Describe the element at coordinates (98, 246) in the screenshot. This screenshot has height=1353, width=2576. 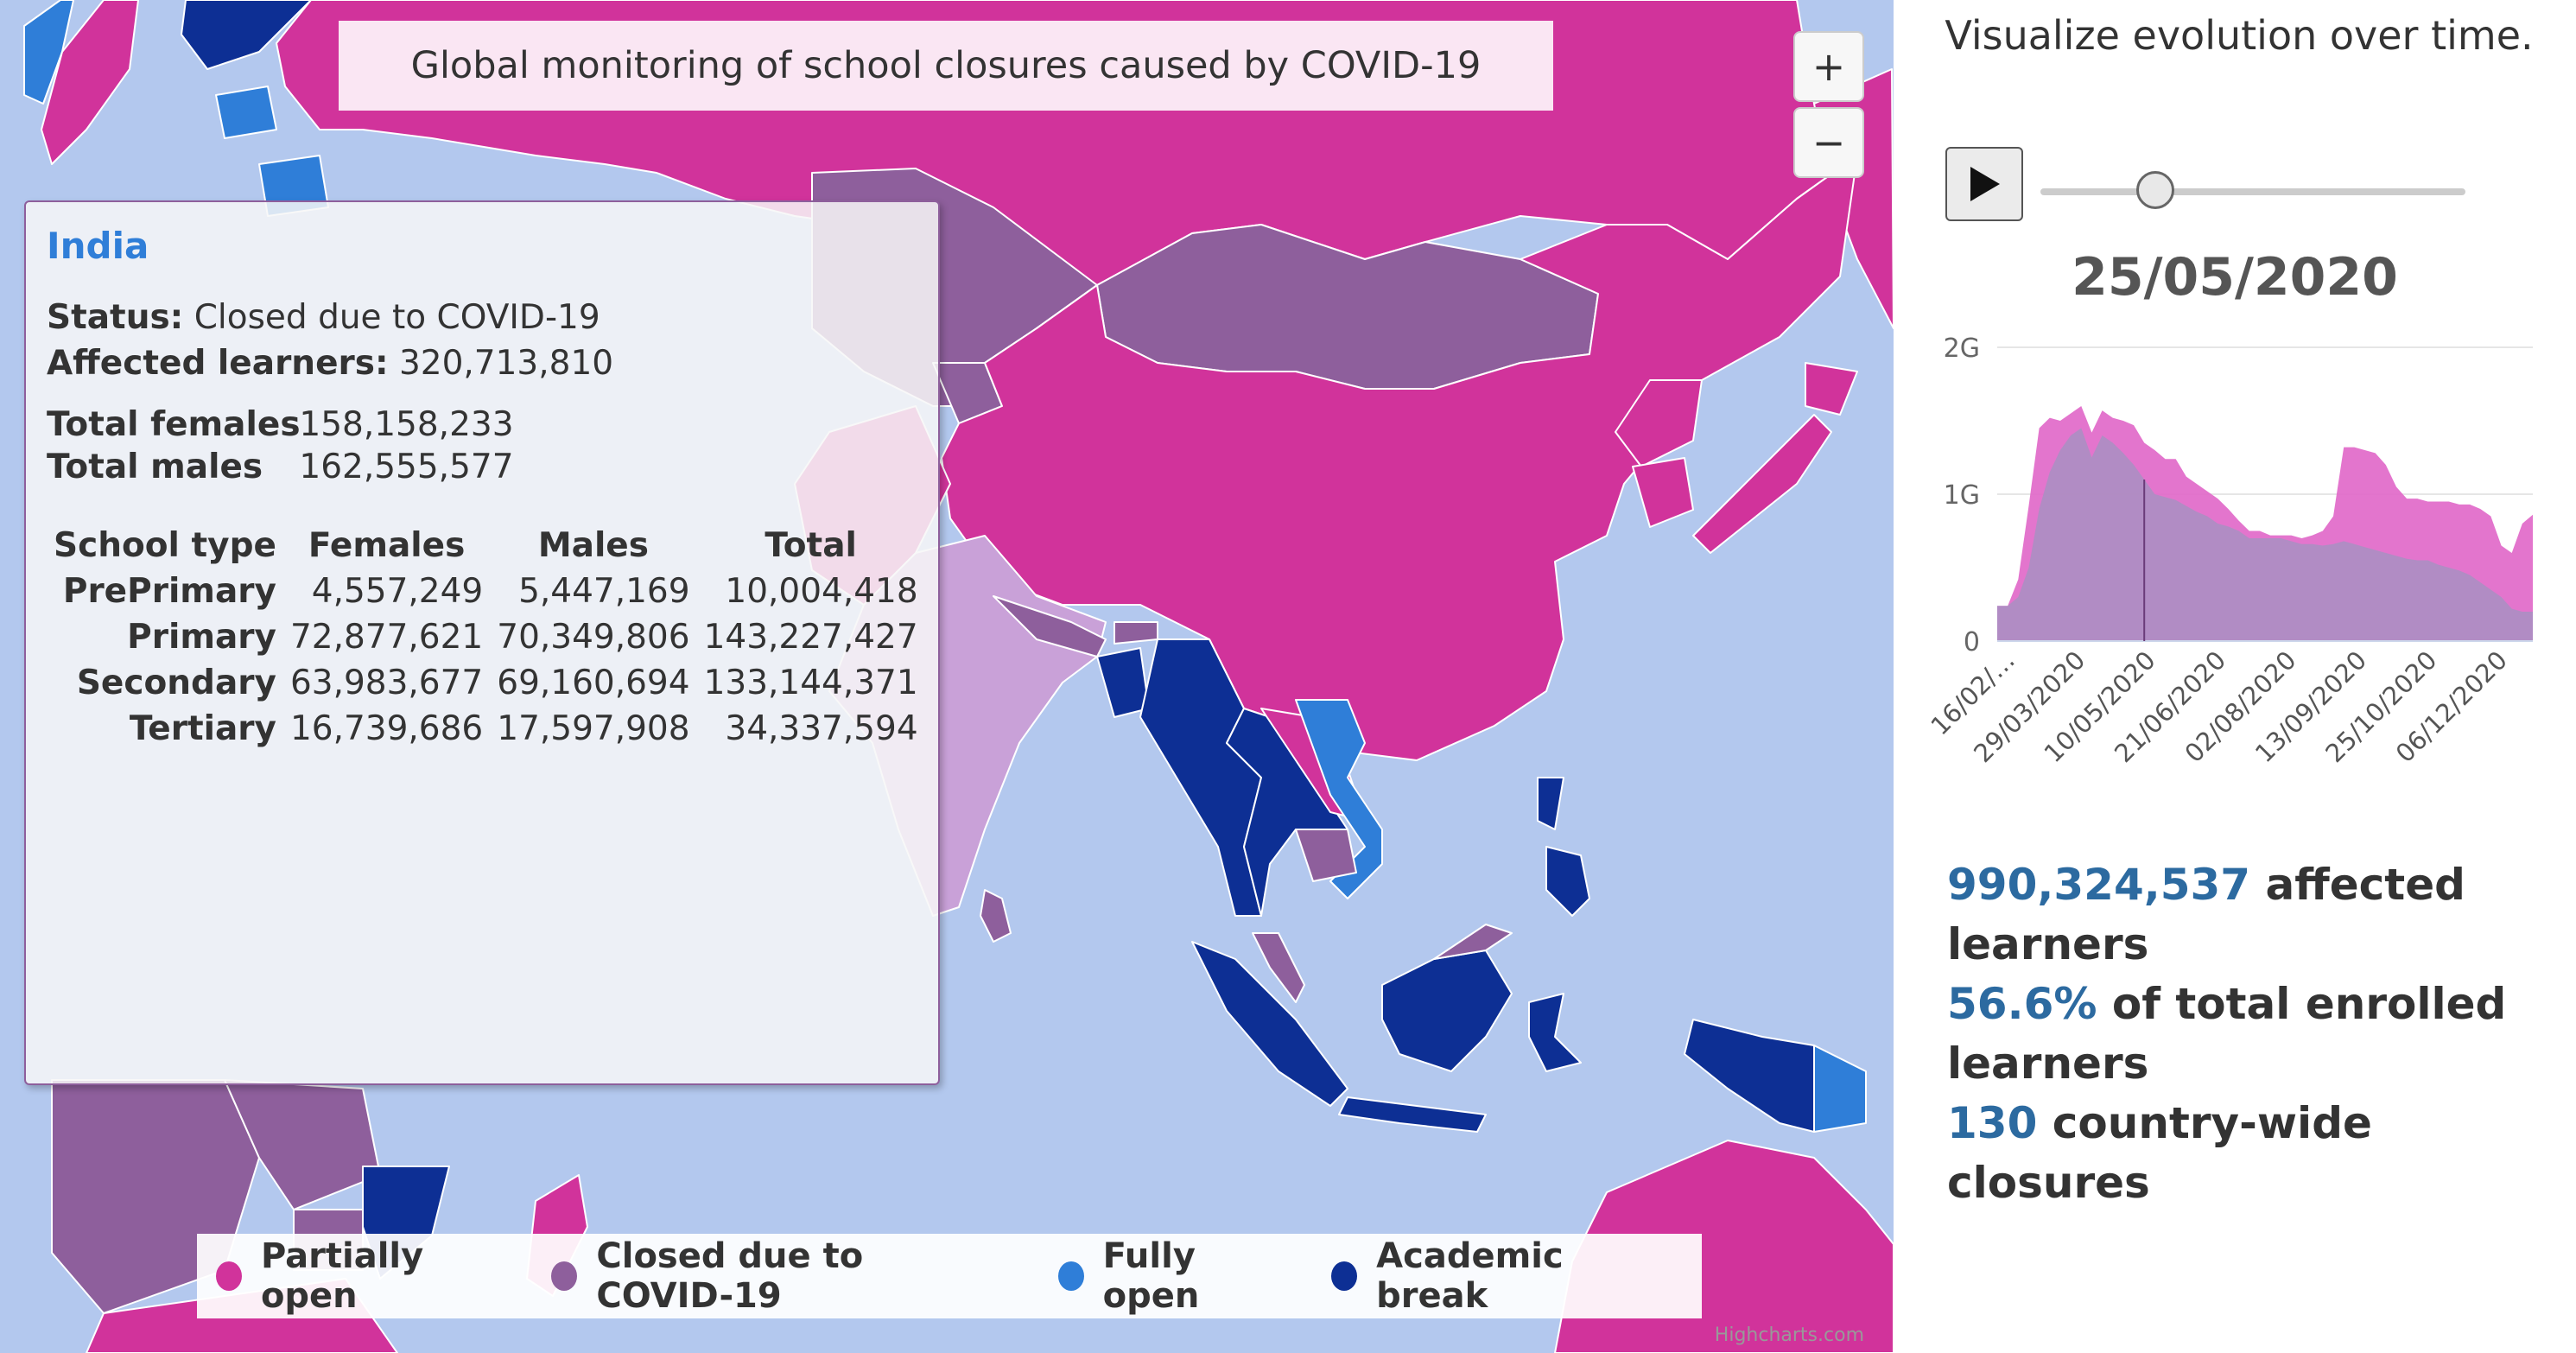
I see `tooltip-country-name: India` at that location.